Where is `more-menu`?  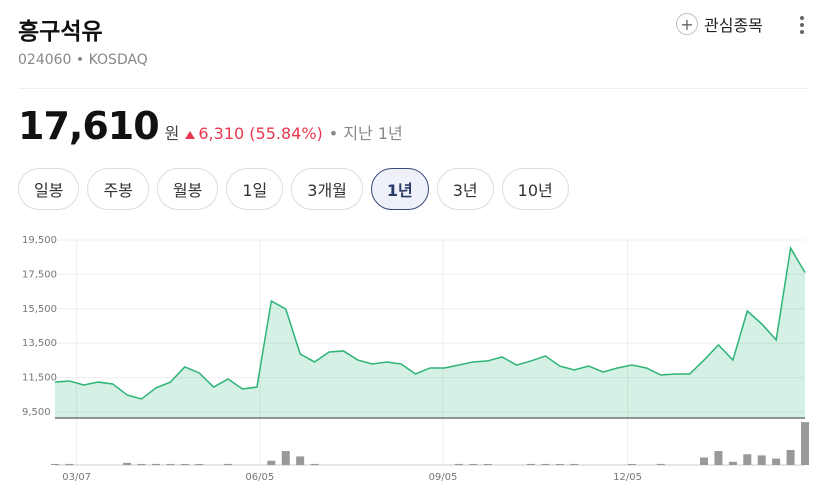
more-menu is located at coordinates (802, 26).